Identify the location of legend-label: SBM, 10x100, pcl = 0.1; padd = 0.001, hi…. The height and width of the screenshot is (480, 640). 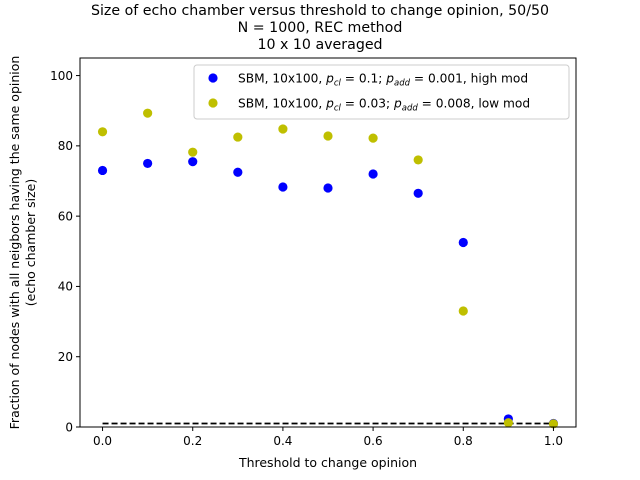
(383, 80).